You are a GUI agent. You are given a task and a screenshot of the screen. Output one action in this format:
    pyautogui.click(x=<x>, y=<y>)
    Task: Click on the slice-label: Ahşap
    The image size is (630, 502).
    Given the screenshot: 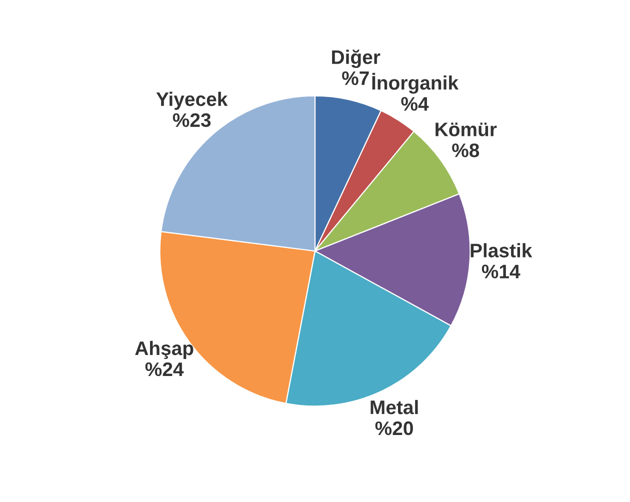 What is the action you would take?
    pyautogui.click(x=164, y=350)
    